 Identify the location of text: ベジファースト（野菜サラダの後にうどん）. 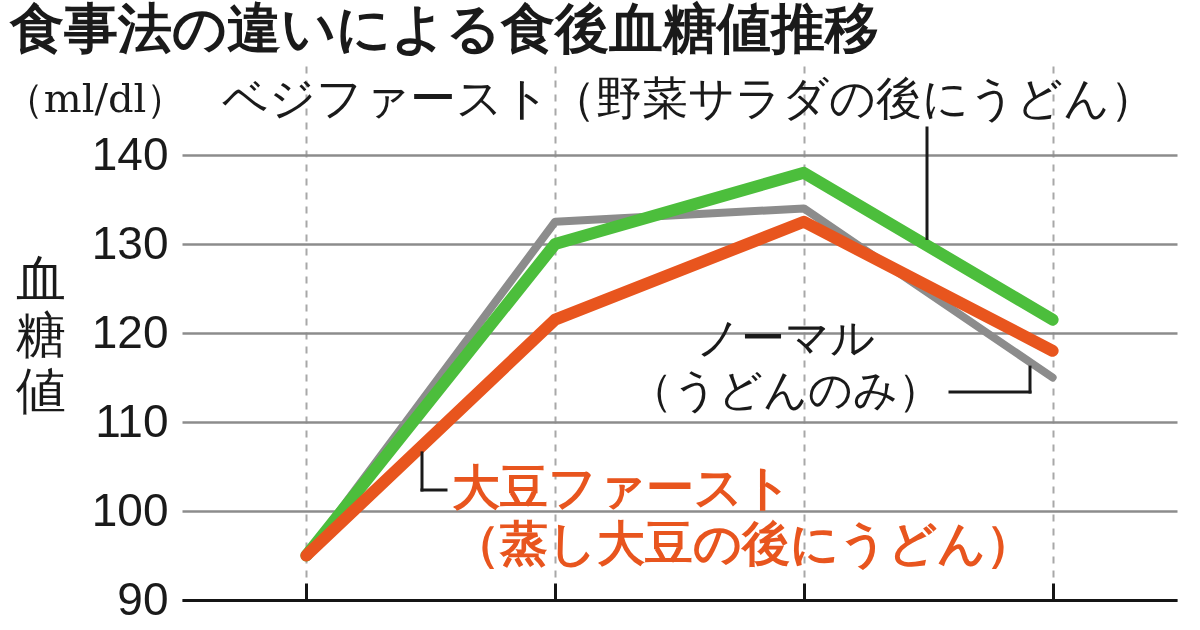
(689, 98).